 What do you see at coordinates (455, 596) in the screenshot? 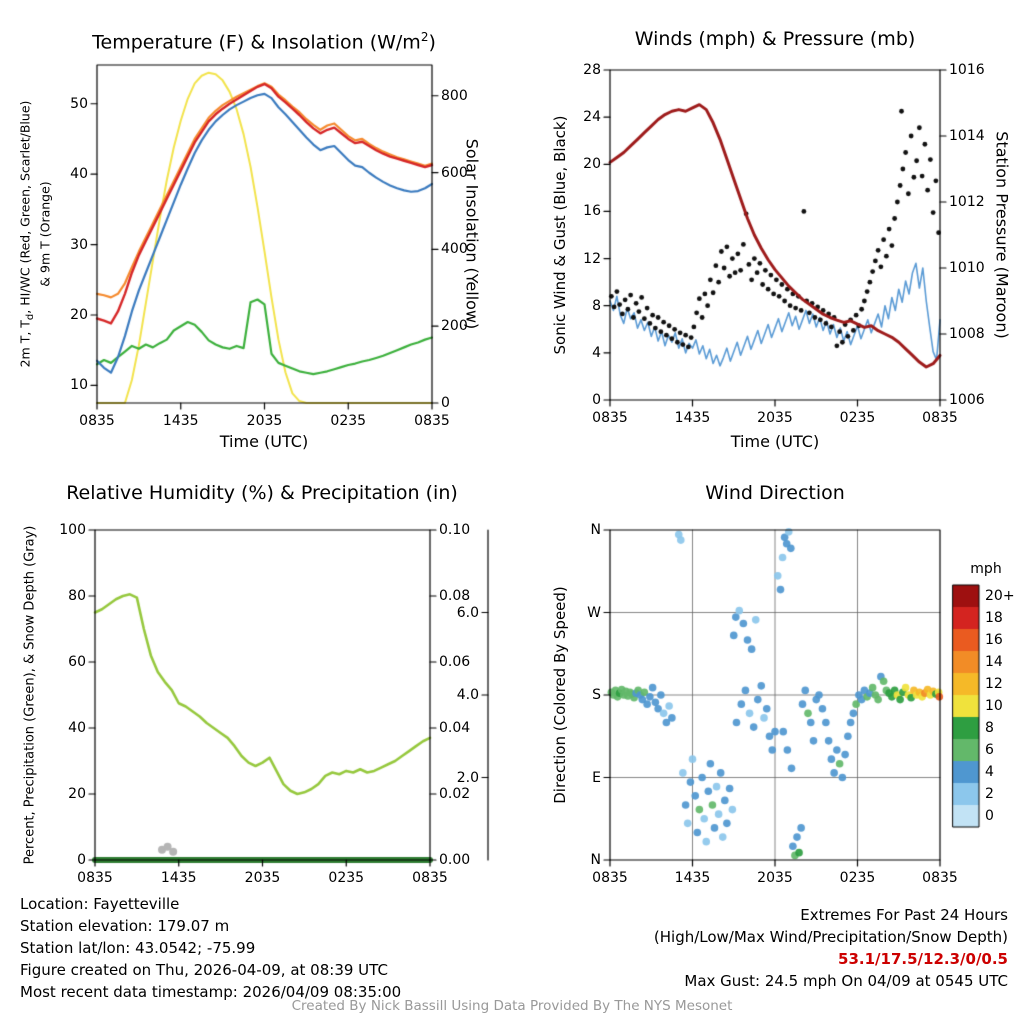
I see `y-tick-label: 0.08` at bounding box center [455, 596].